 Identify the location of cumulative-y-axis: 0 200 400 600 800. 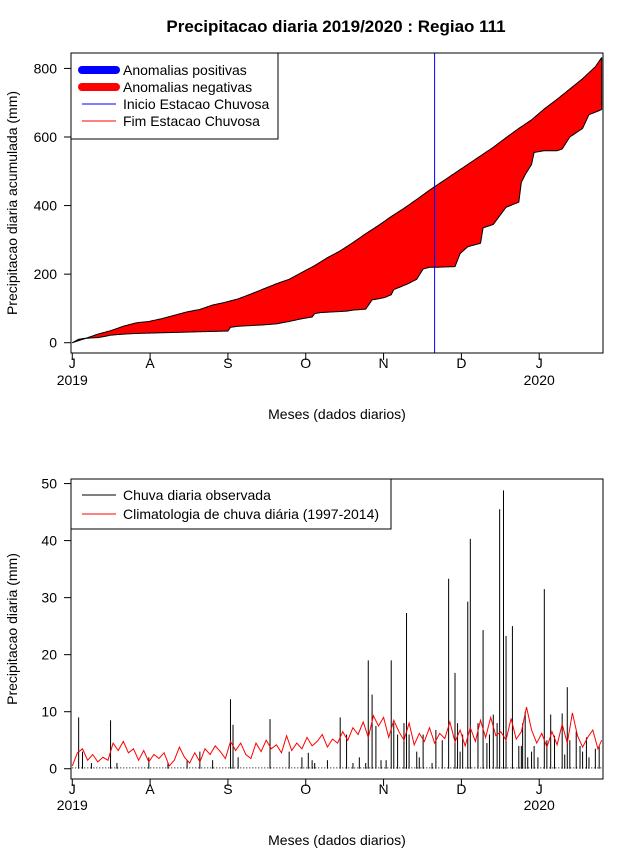
(52, 205).